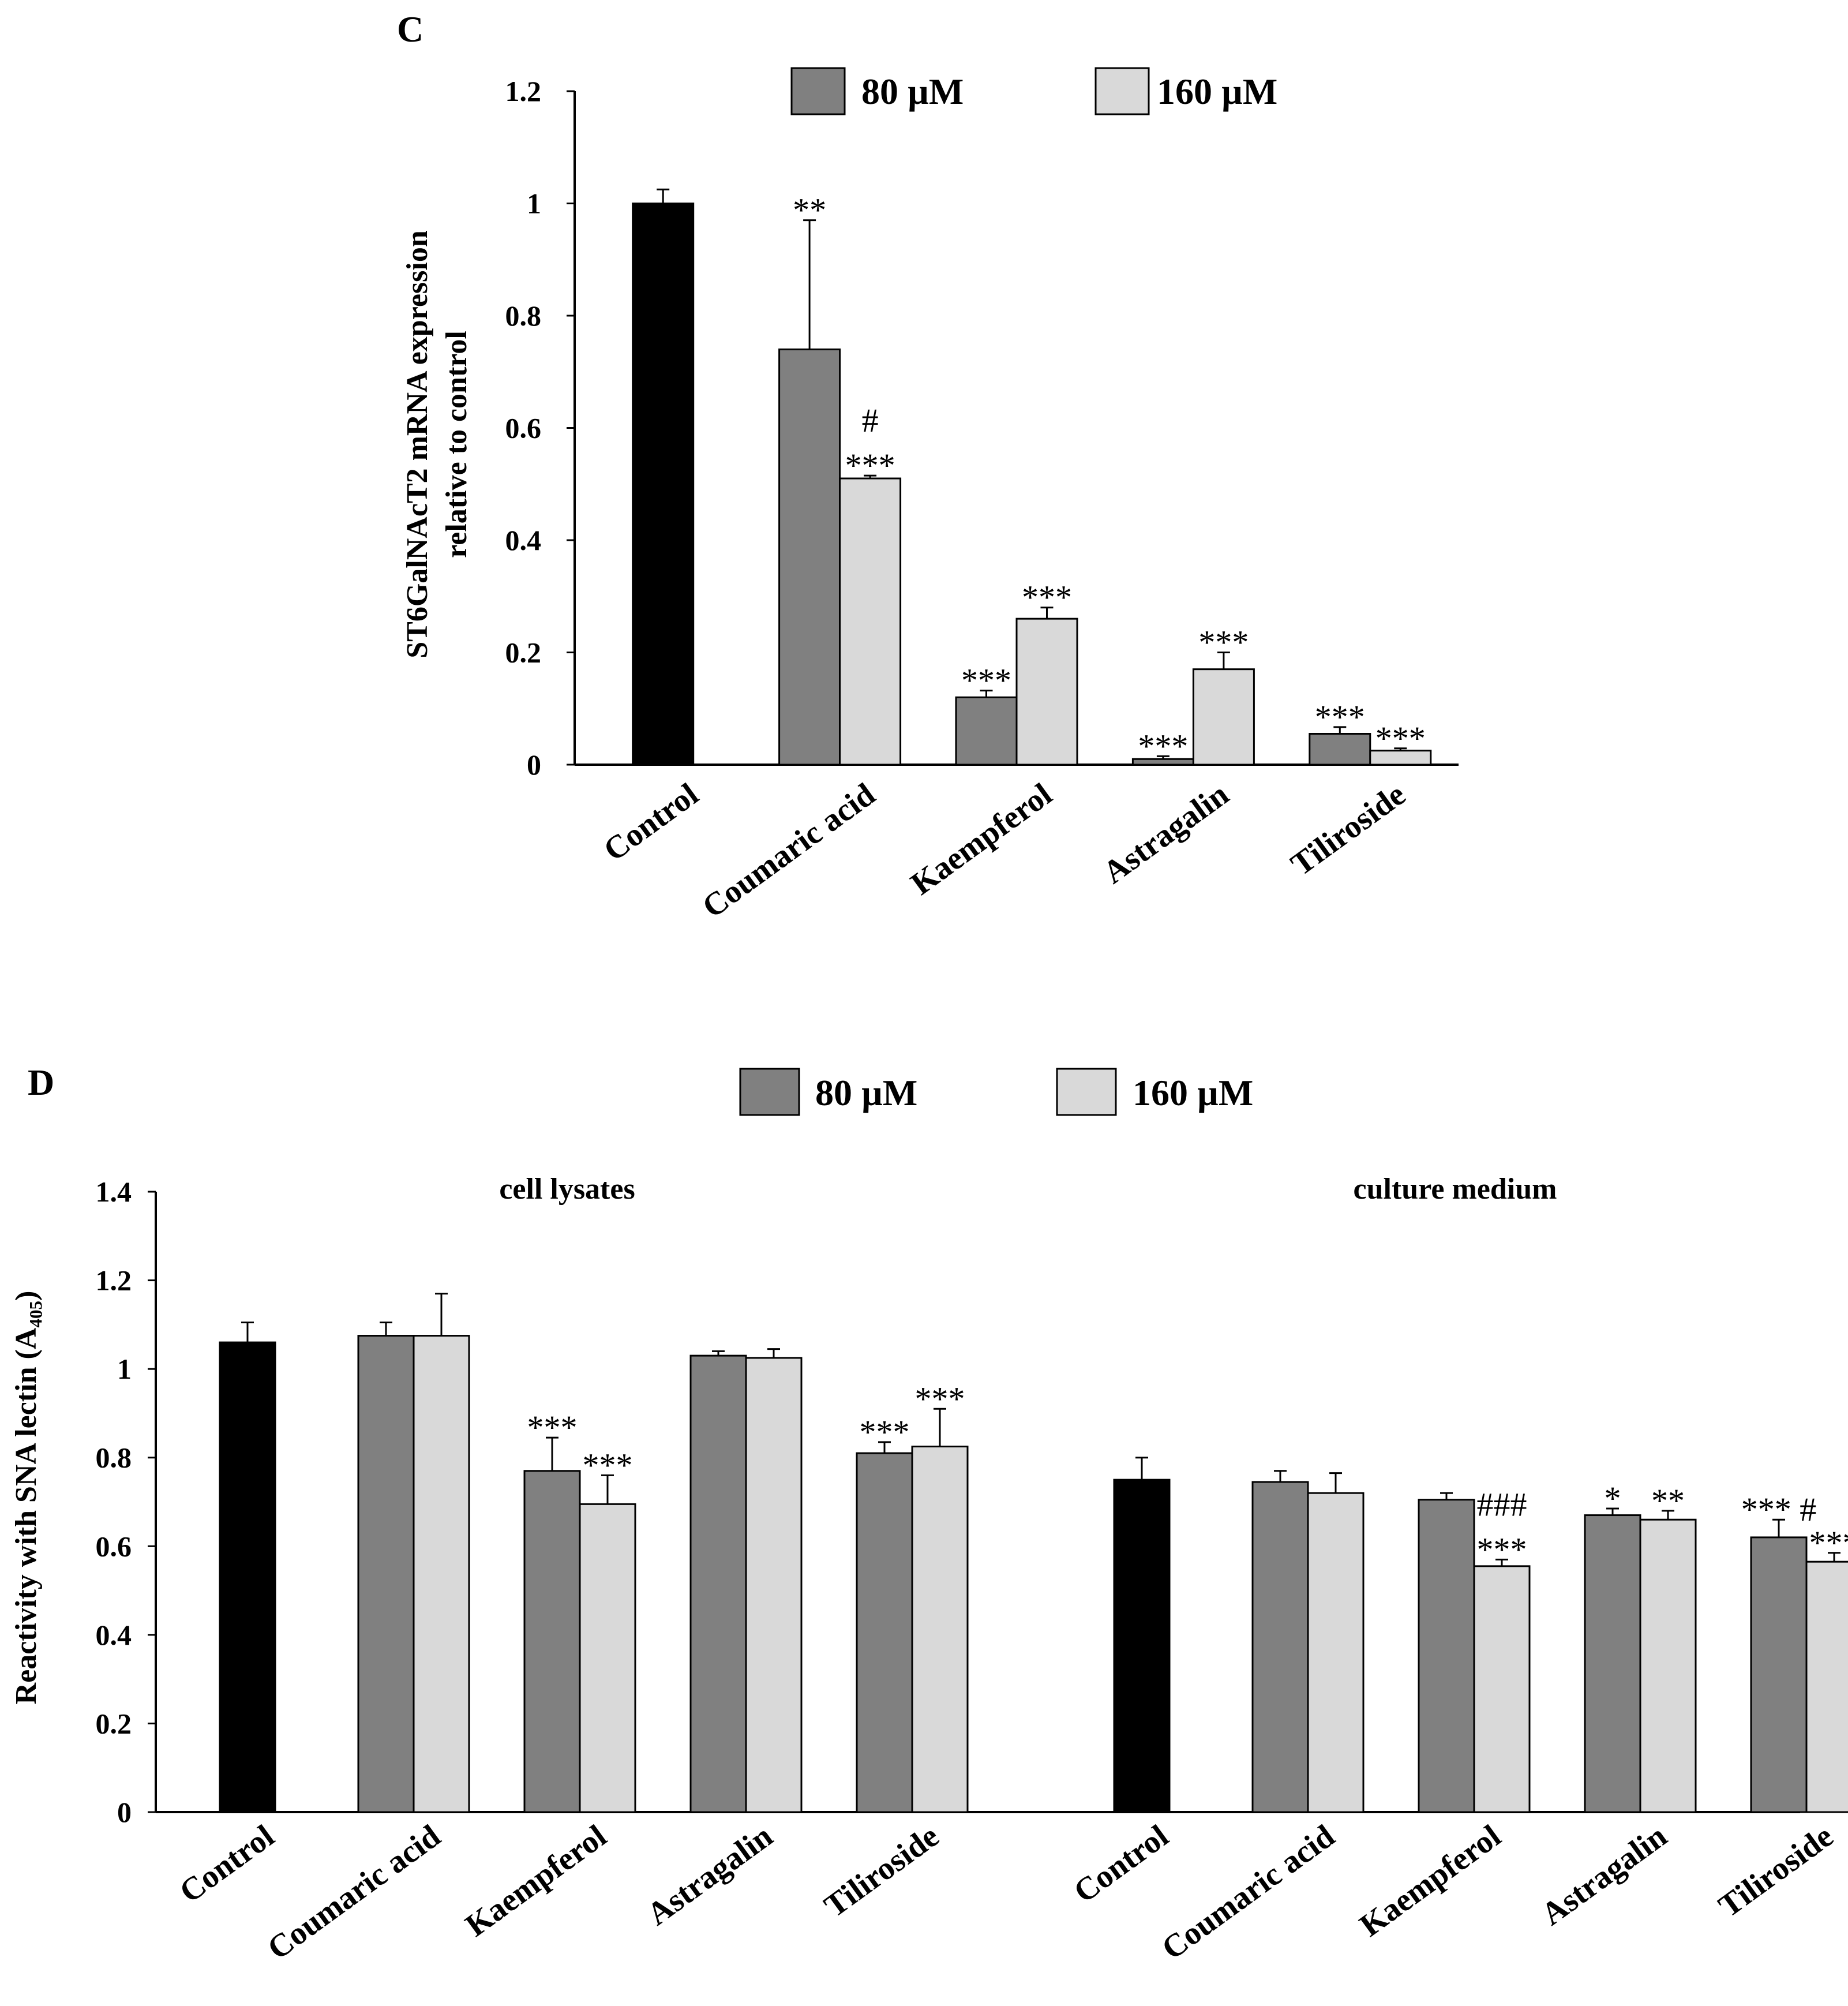 Image resolution: width=1848 pixels, height=2006 pixels. Describe the element at coordinates (870, 420) in the screenshot. I see `panel-c-annotation-1-1-0: #` at that location.